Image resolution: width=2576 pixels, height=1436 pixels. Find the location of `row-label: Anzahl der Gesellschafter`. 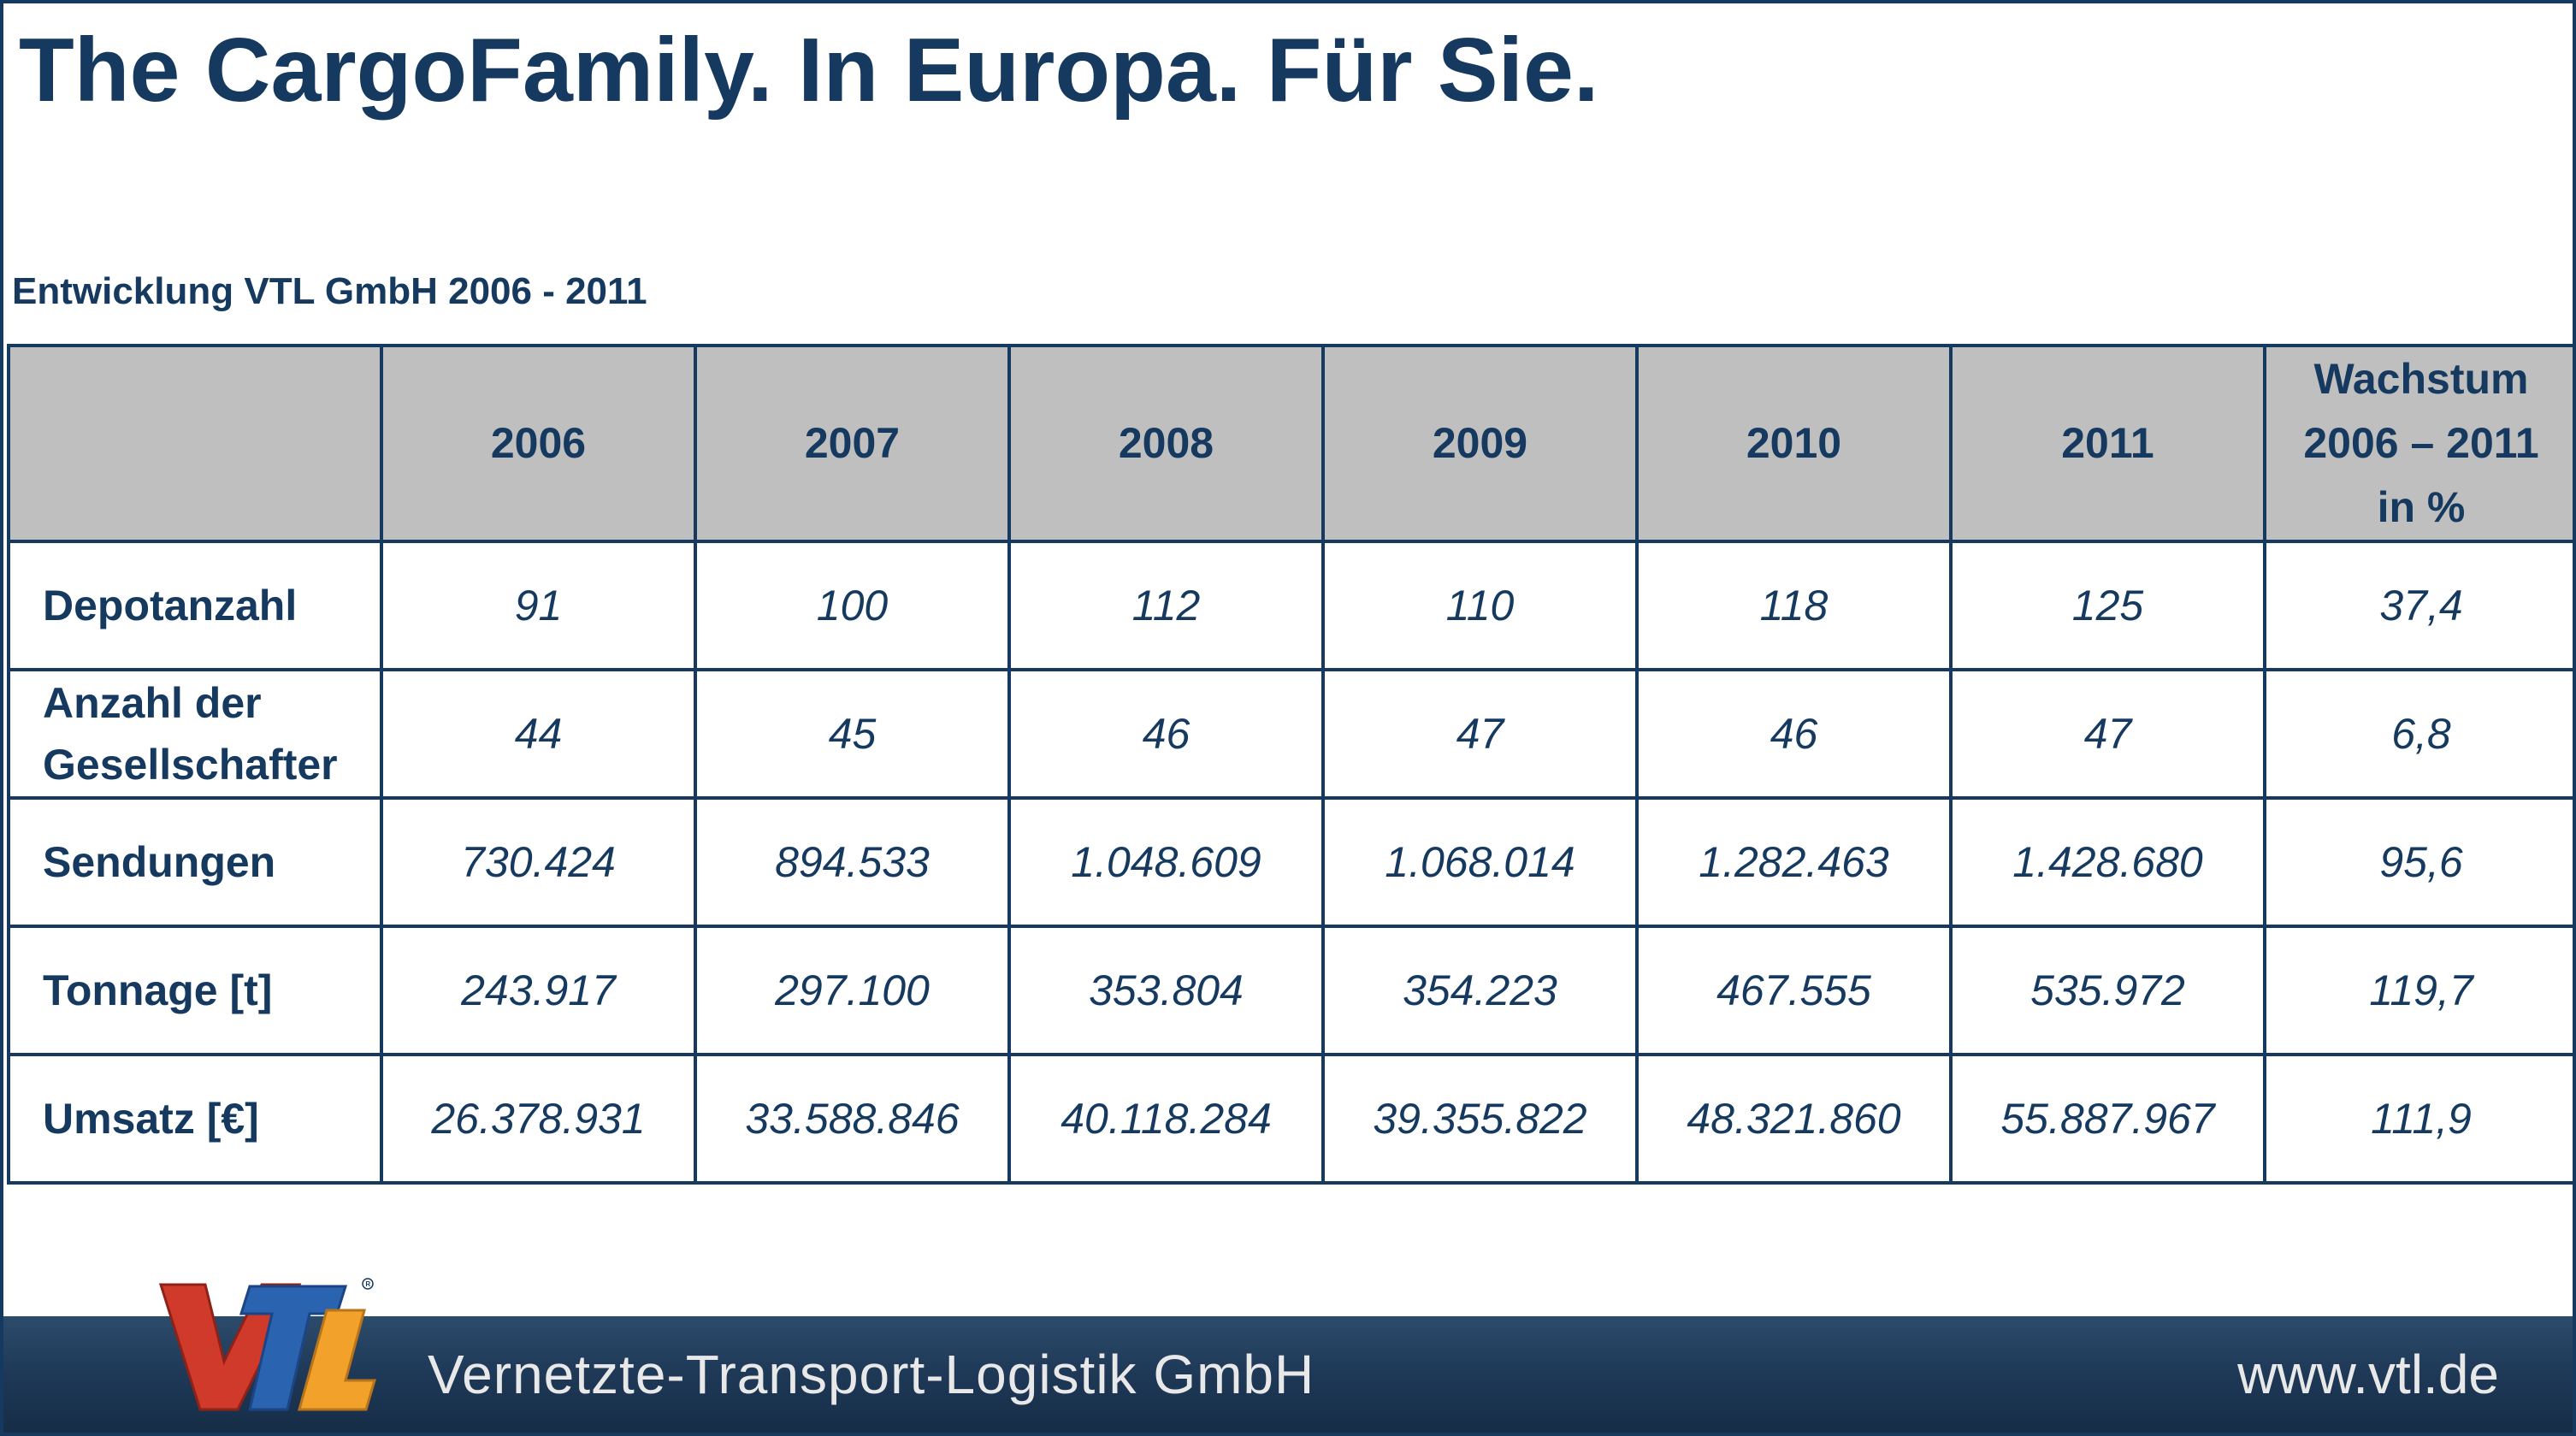

row-label: Anzahl der Gesellschafter is located at coordinates (195, 734).